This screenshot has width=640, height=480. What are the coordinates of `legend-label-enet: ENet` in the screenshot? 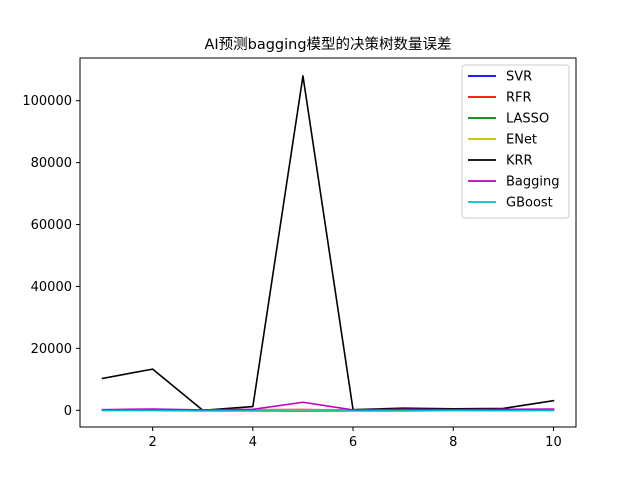 It's located at (521, 140).